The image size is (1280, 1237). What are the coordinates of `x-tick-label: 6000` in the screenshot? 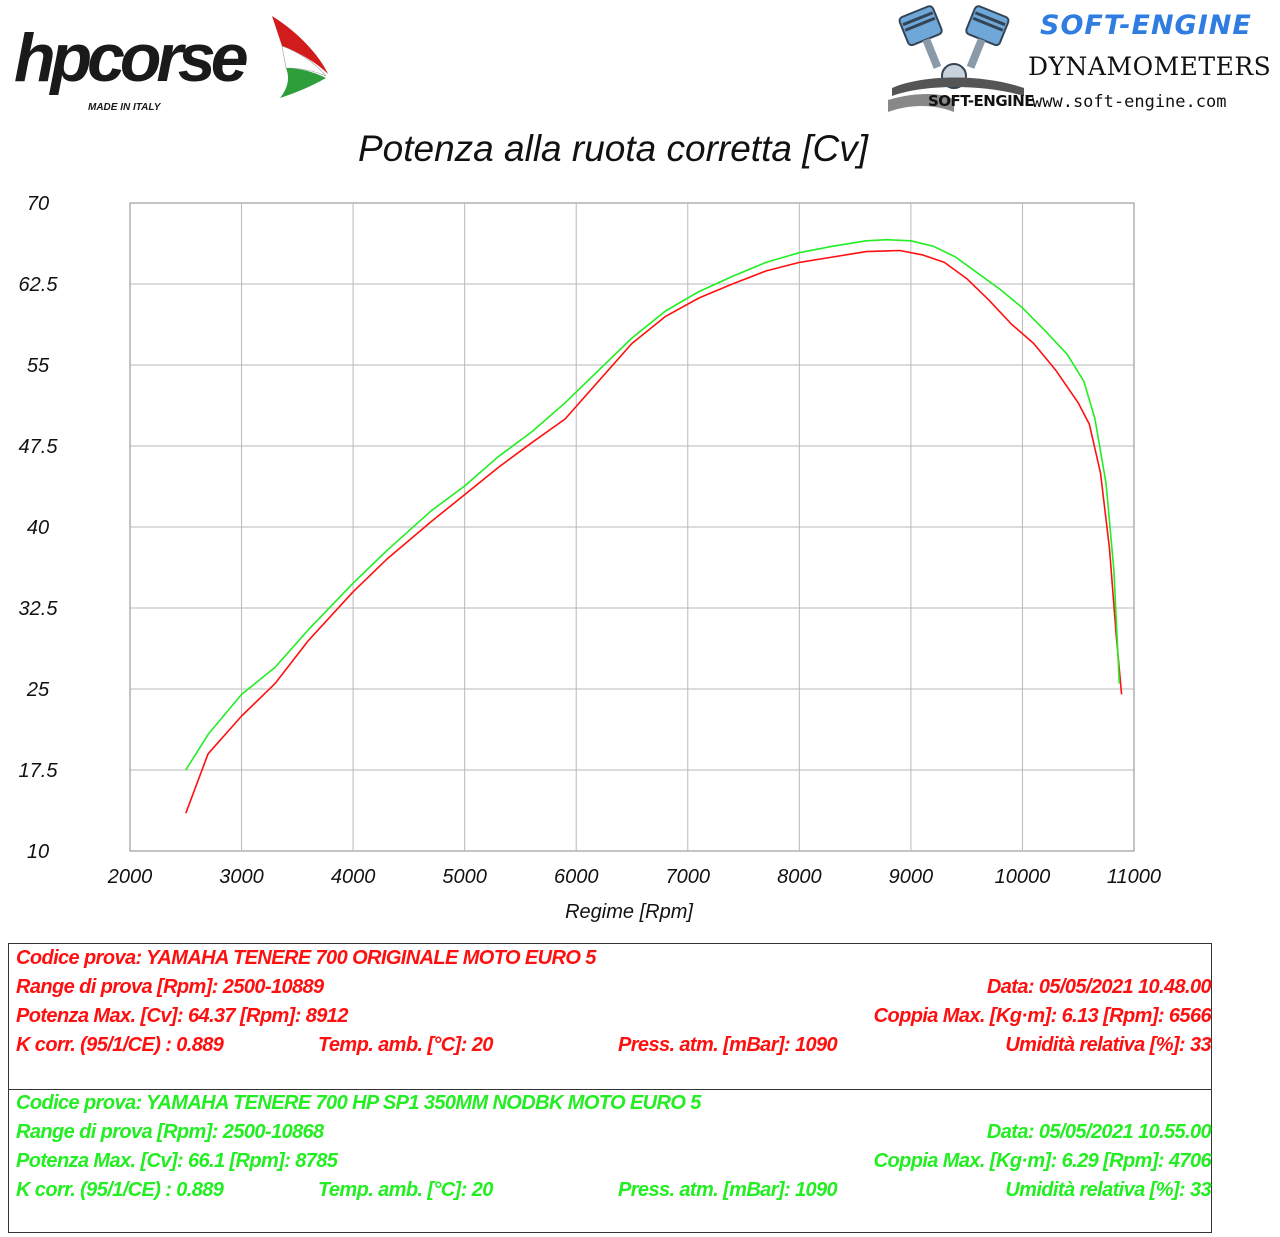 It's located at (576, 877).